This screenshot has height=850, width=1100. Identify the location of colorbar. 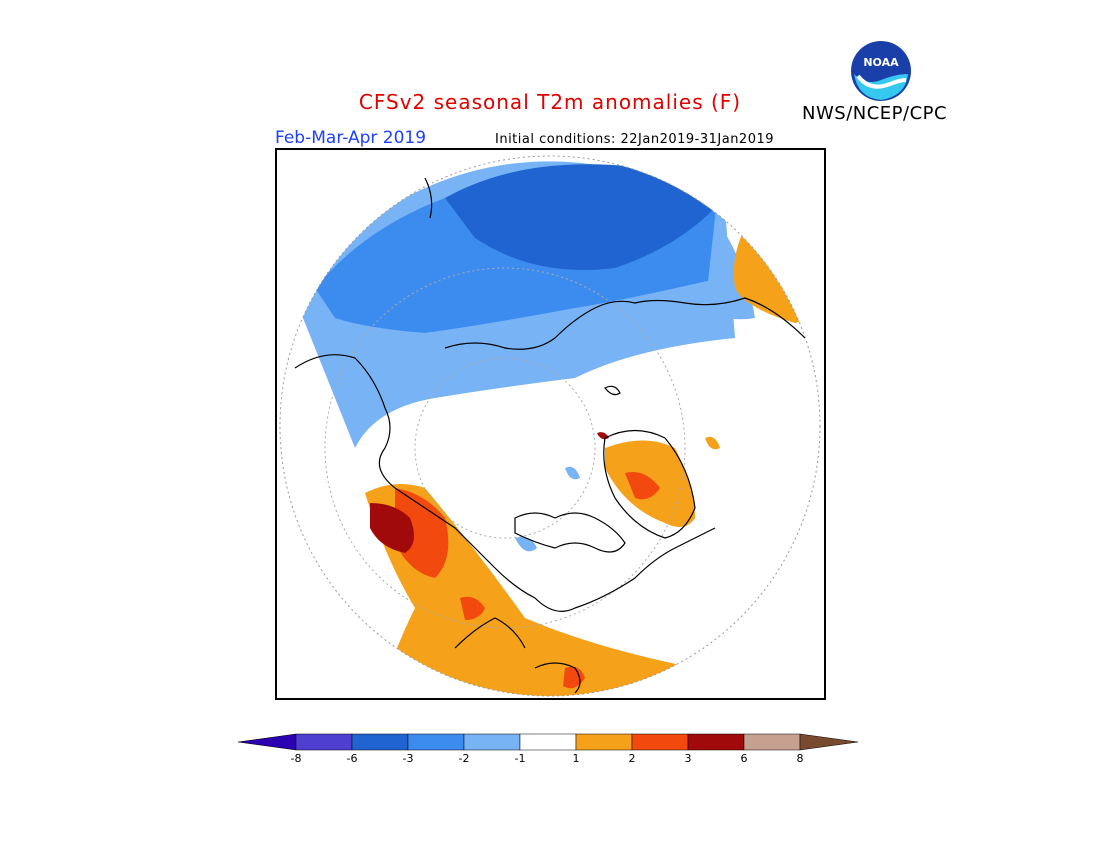
(548, 742).